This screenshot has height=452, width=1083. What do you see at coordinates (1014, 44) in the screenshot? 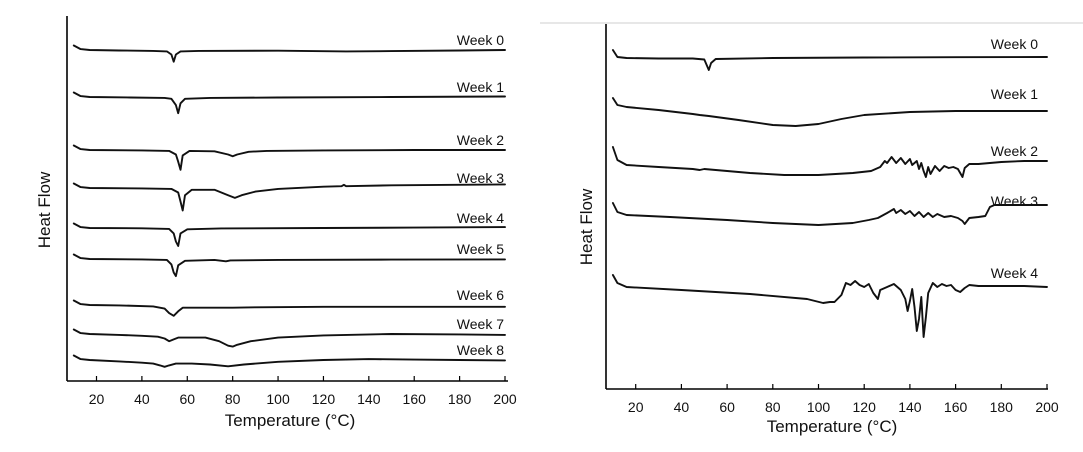
I see `right-series-label: Week 0` at bounding box center [1014, 44].